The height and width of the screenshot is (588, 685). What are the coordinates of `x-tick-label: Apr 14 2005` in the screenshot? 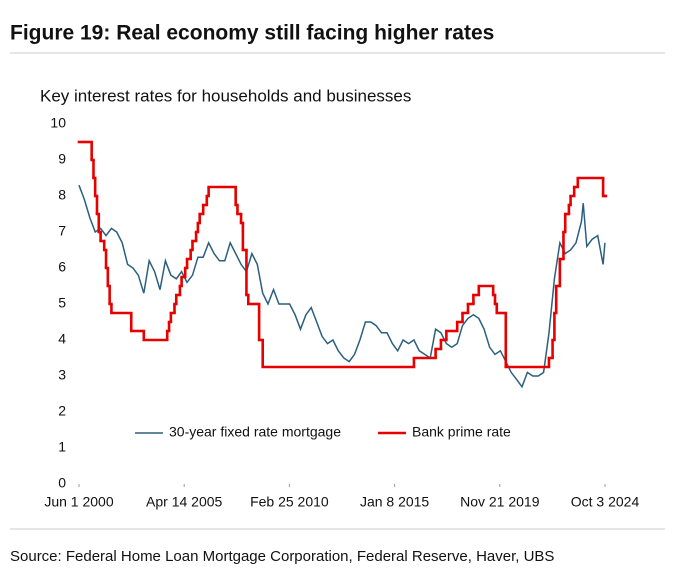 It's located at (184, 502).